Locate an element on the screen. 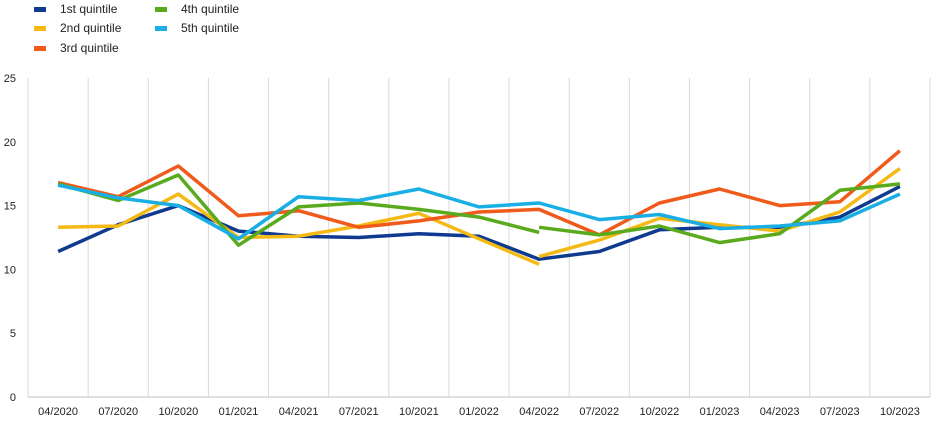 Image resolution: width=945 pixels, height=424 pixels. legend-label-2nd-quintile: 2nd quintile is located at coordinates (91, 28).